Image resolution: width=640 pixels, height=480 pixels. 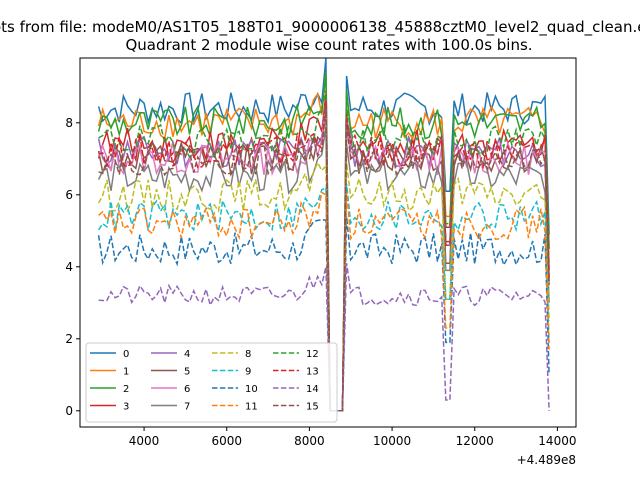 I want to click on legend-label: 7, so click(x=187, y=407).